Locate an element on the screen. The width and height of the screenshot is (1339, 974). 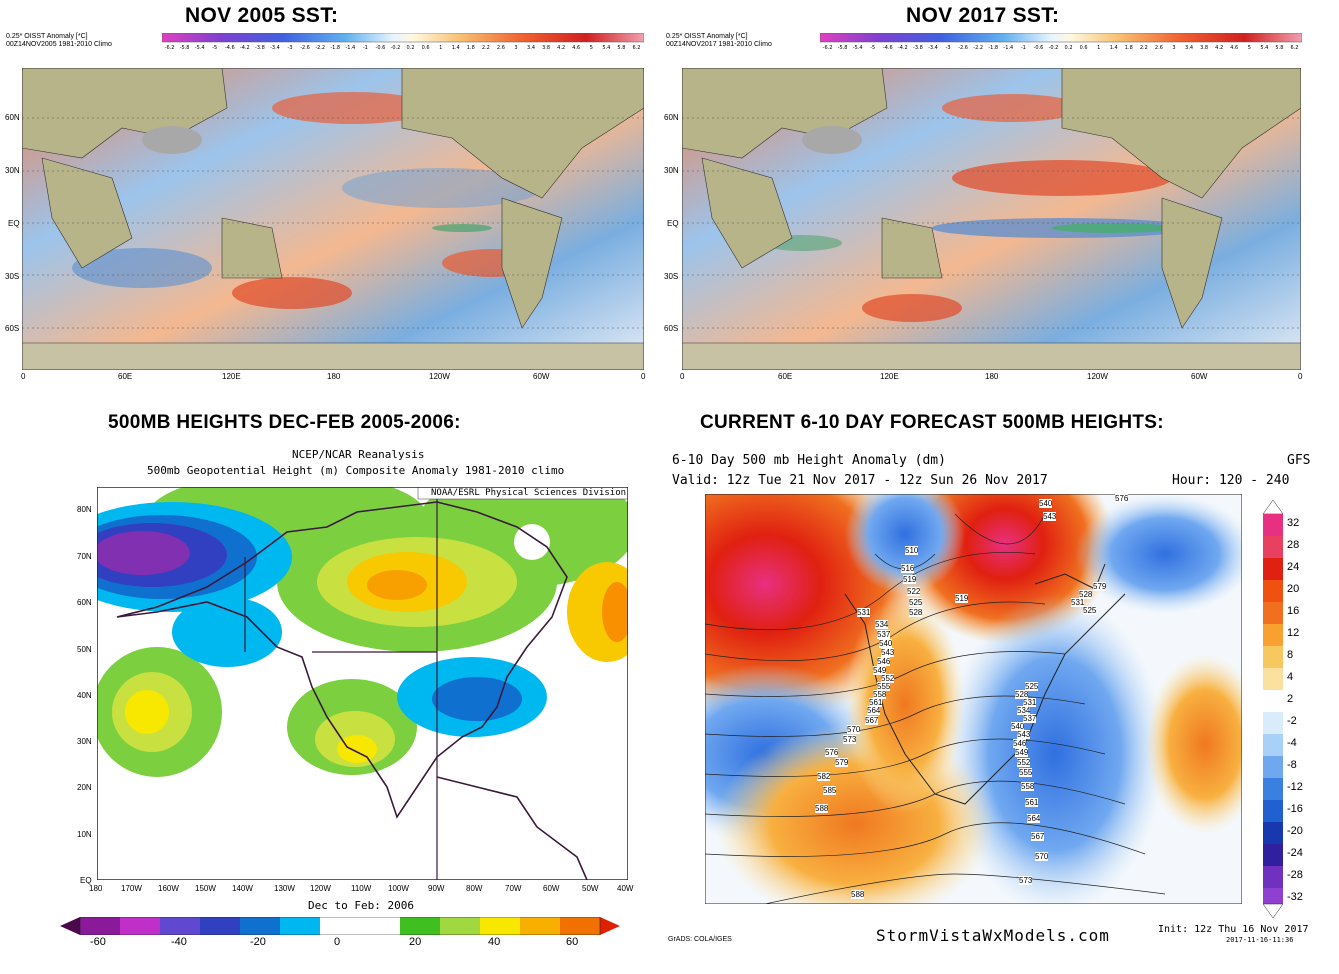
contour-label: 552 is located at coordinates (888, 678).